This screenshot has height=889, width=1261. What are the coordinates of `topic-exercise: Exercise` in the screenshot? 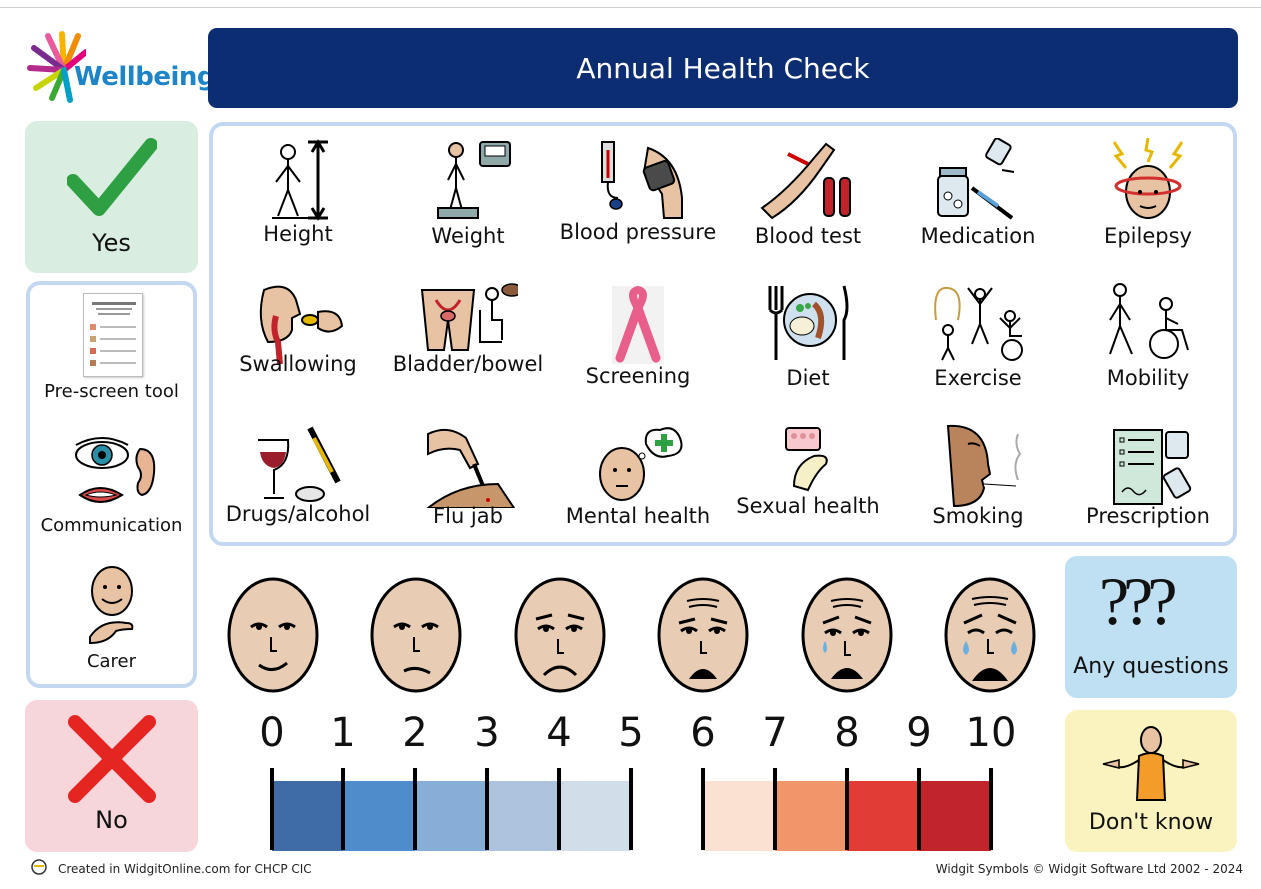 It's located at (978, 339).